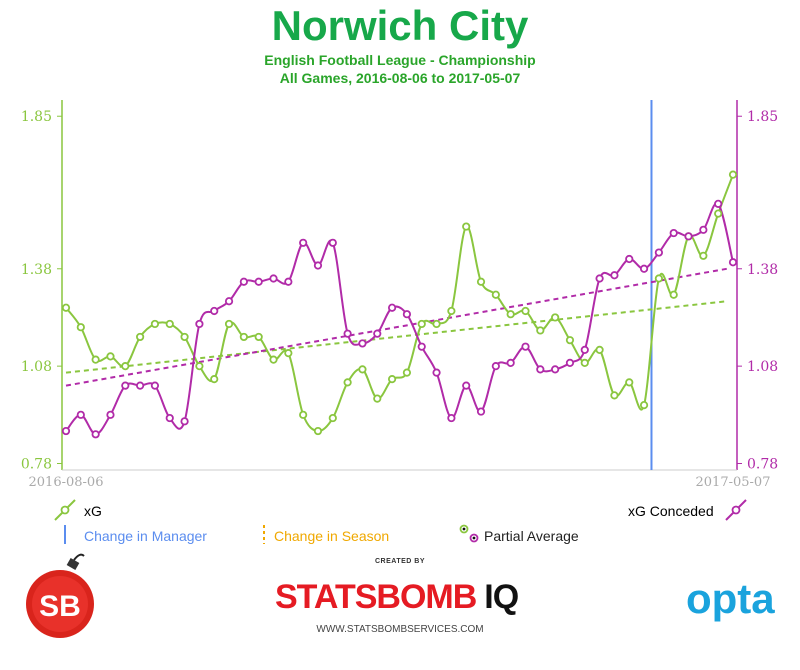 This screenshot has height=670, width=800. Describe the element at coordinates (730, 598) in the screenshot. I see `opta-logo: opta` at that location.